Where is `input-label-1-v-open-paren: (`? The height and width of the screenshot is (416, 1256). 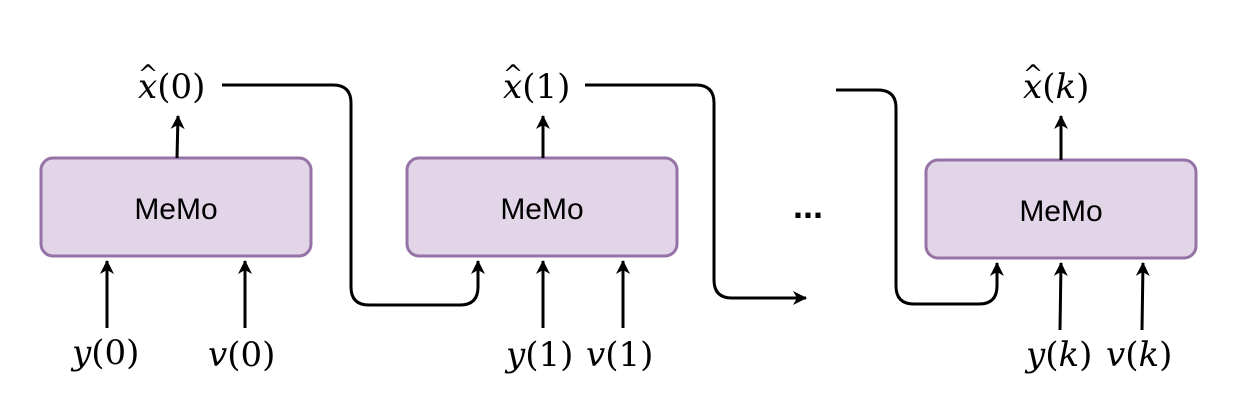 input-label-1-v-open-paren: ( is located at coordinates (611, 355).